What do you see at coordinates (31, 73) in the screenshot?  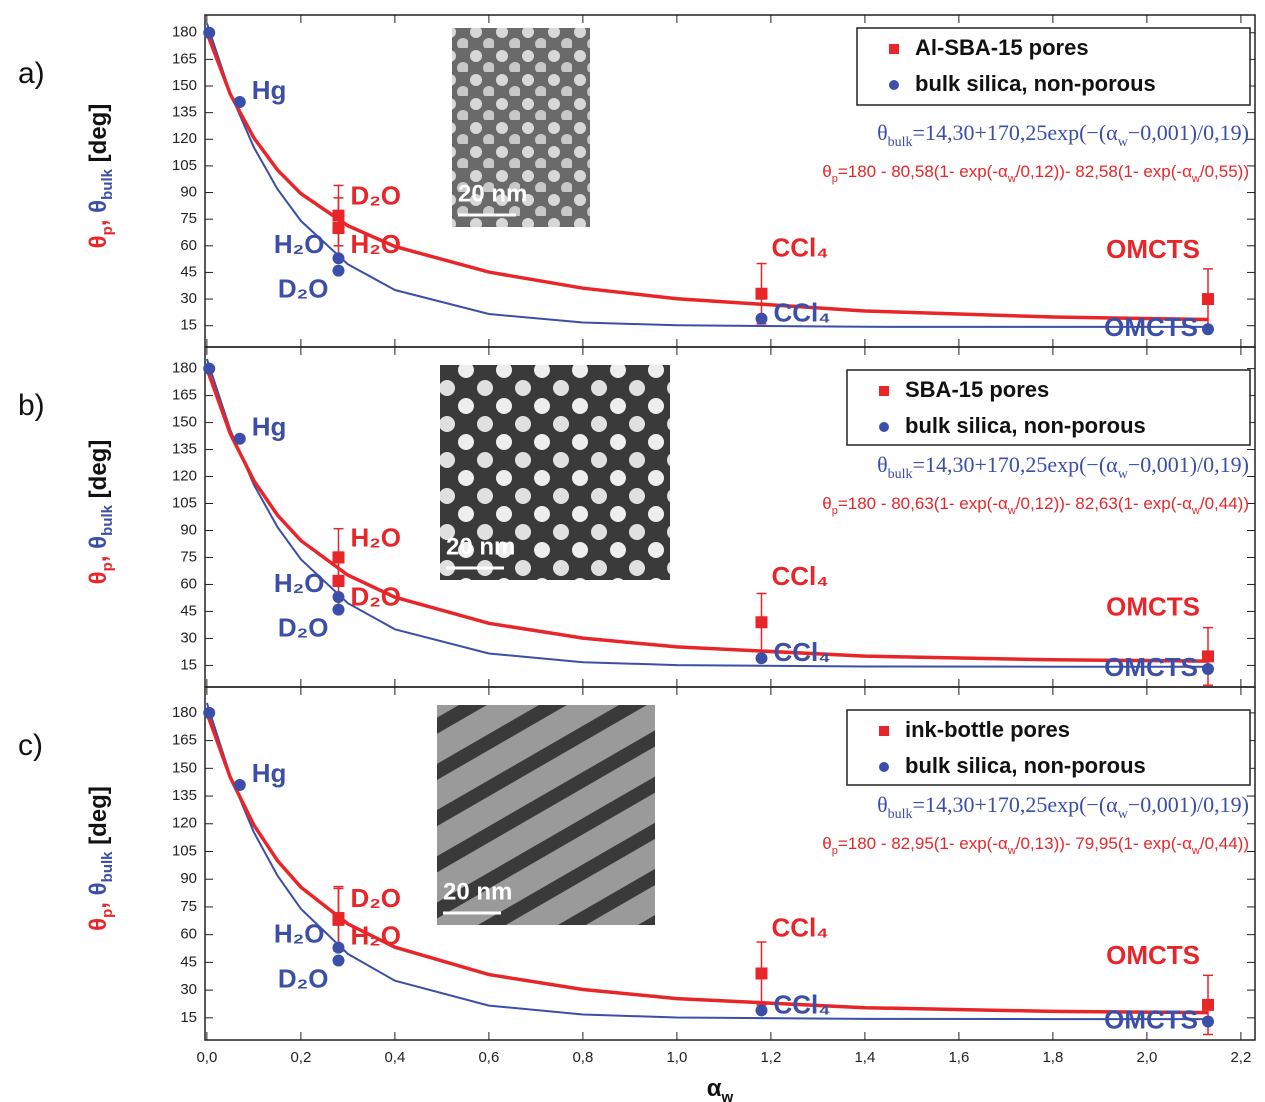 I see `panel-label: a)` at bounding box center [31, 73].